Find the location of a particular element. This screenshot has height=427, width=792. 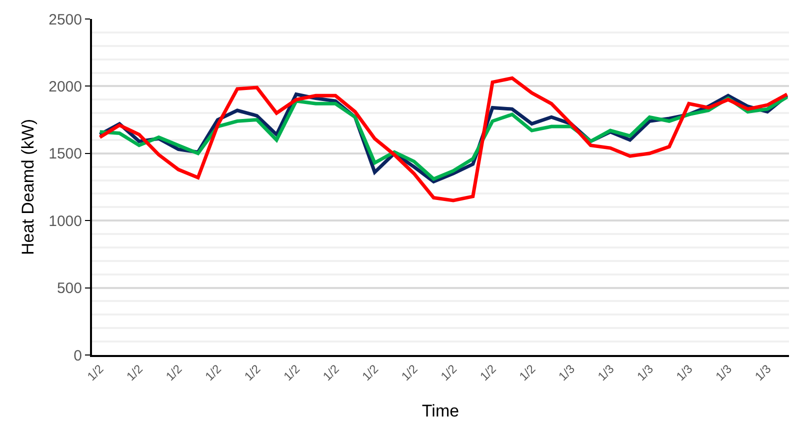

y-axis-title: Heat Deamd (kW) is located at coordinates (28, 187).